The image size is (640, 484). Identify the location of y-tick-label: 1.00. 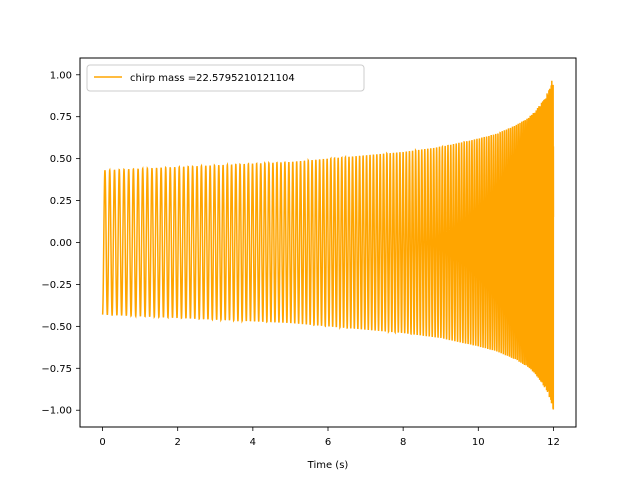
(61, 75).